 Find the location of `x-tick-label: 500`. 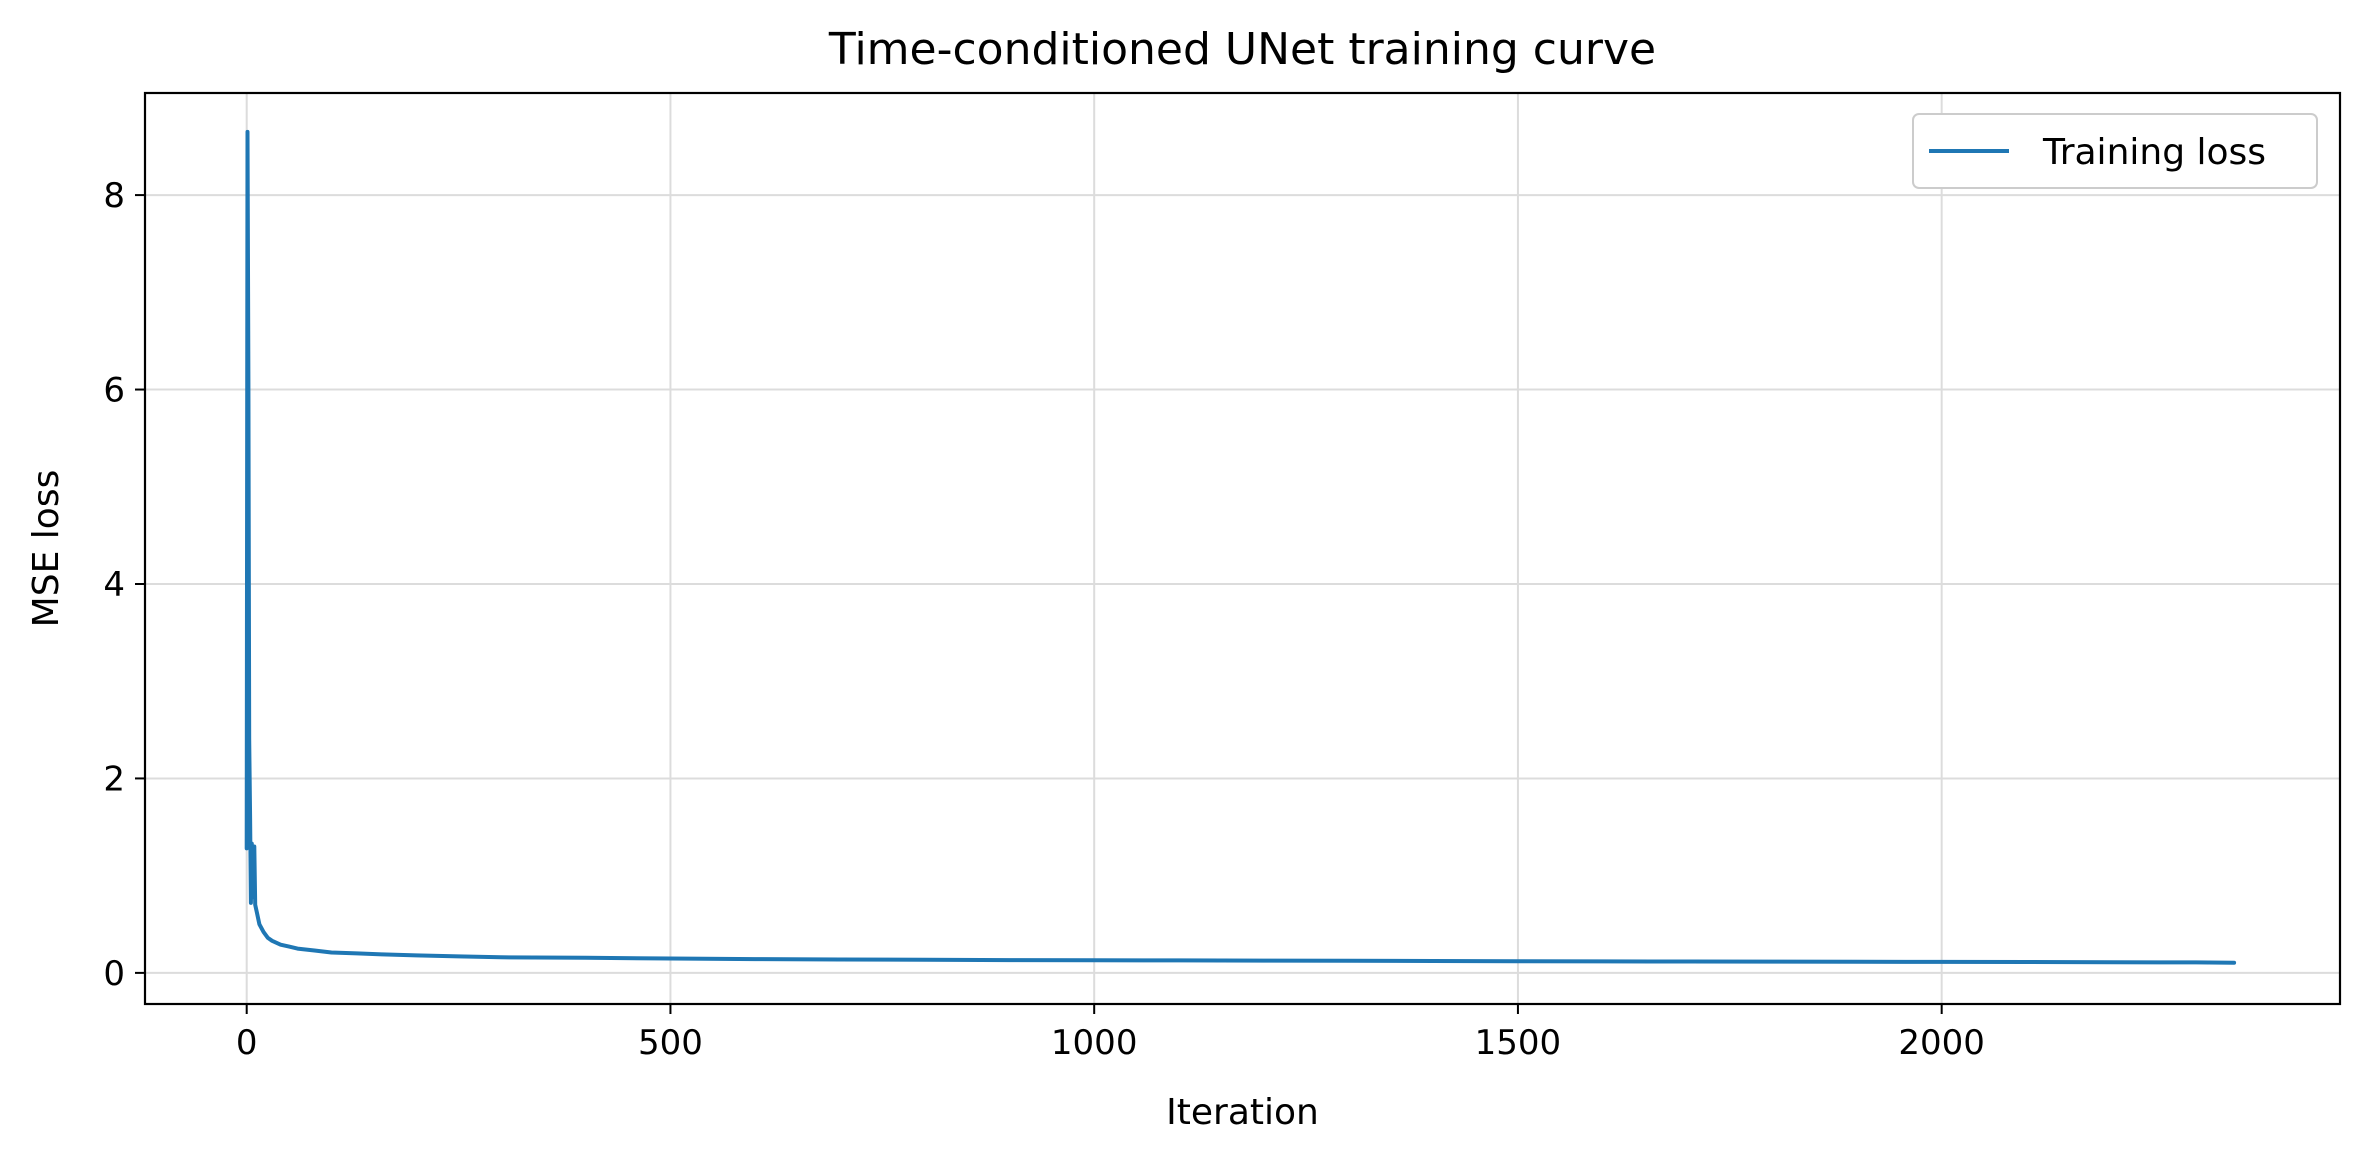

x-tick-label: 500 is located at coordinates (670, 1043).